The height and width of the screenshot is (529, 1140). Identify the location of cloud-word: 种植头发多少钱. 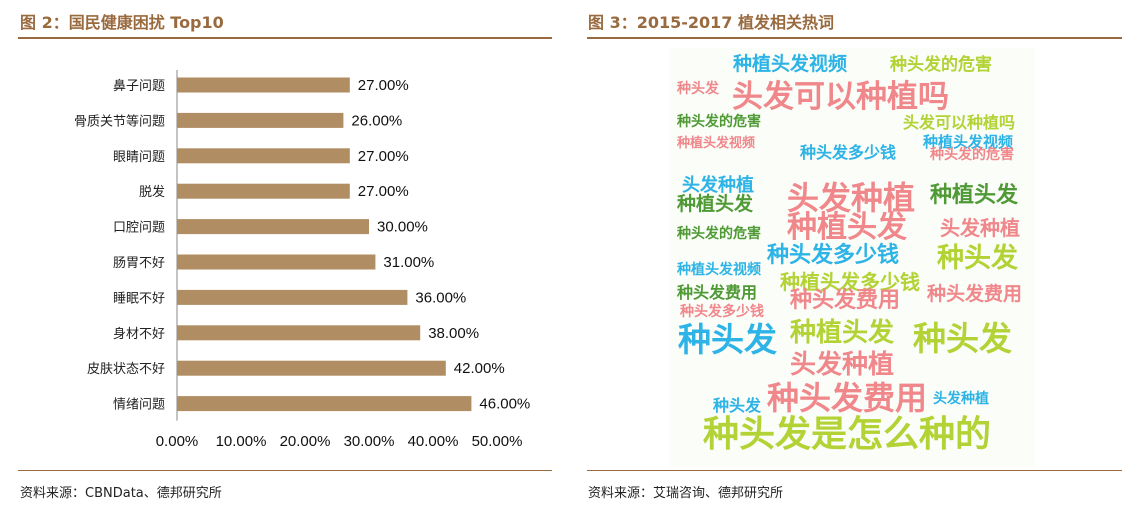
(850, 282).